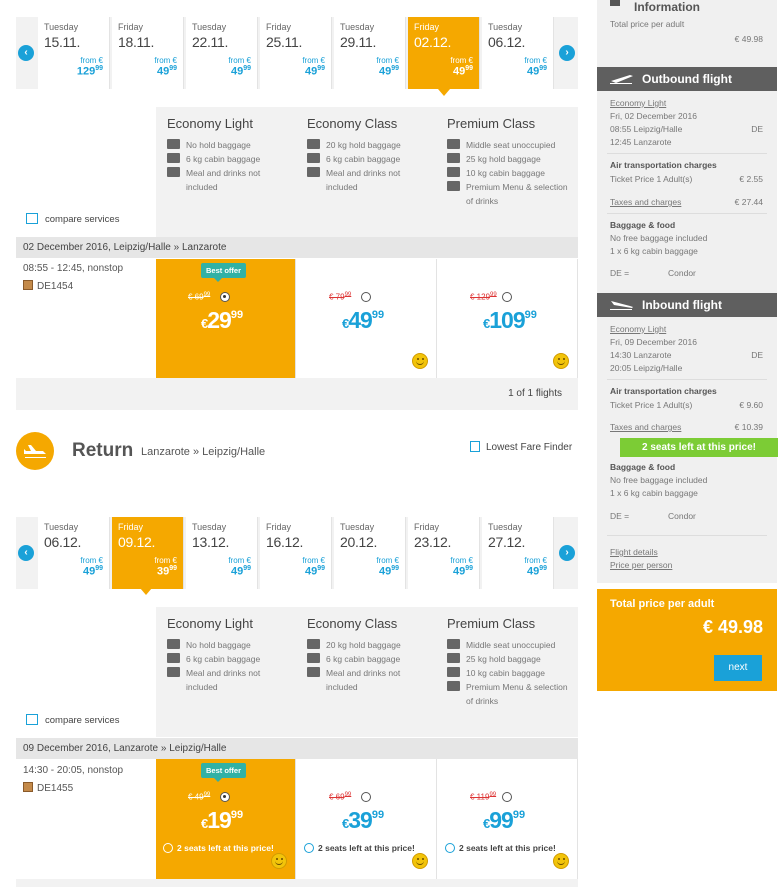 Image resolution: width=779 pixels, height=887 pixels. What do you see at coordinates (352, 623) in the screenshot?
I see `class-name: Economy Class` at bounding box center [352, 623].